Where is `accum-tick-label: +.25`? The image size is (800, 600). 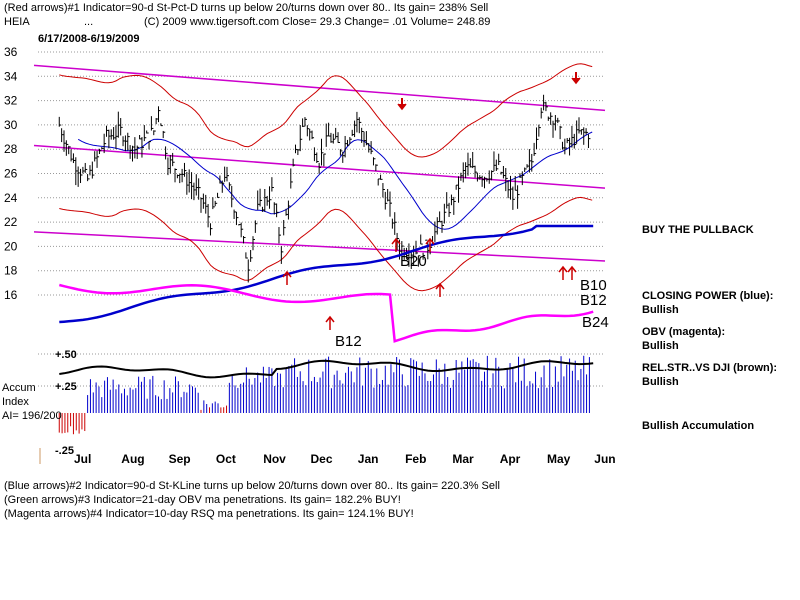
accum-tick-label: +.25 is located at coordinates (66, 387).